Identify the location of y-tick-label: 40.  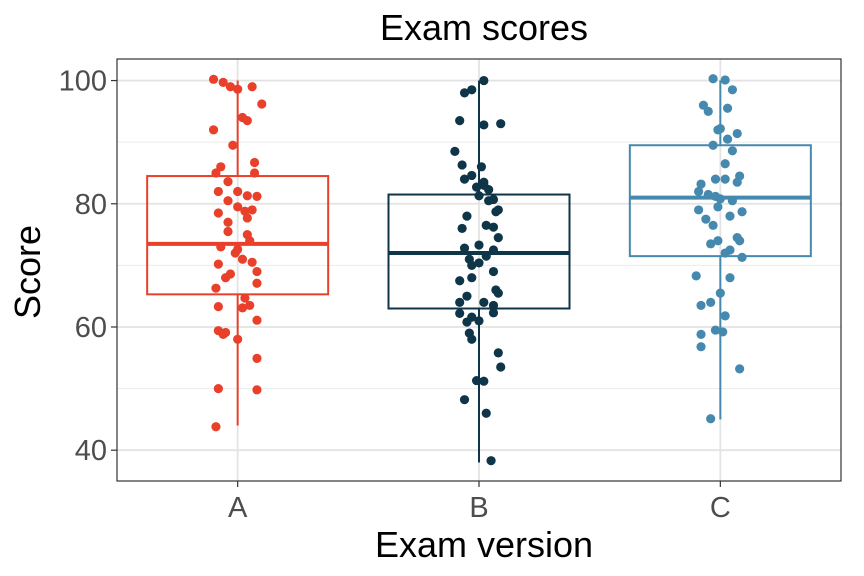
(91, 451).